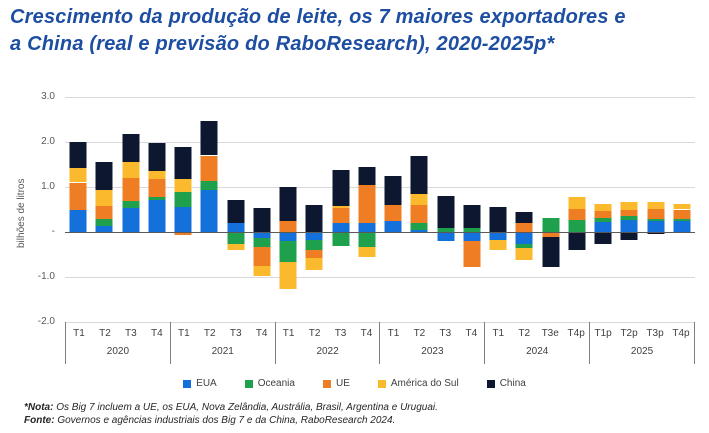 The width and height of the screenshot is (709, 433). What do you see at coordinates (682, 209) in the screenshot?
I see `bar-2025-T4p` at bounding box center [682, 209].